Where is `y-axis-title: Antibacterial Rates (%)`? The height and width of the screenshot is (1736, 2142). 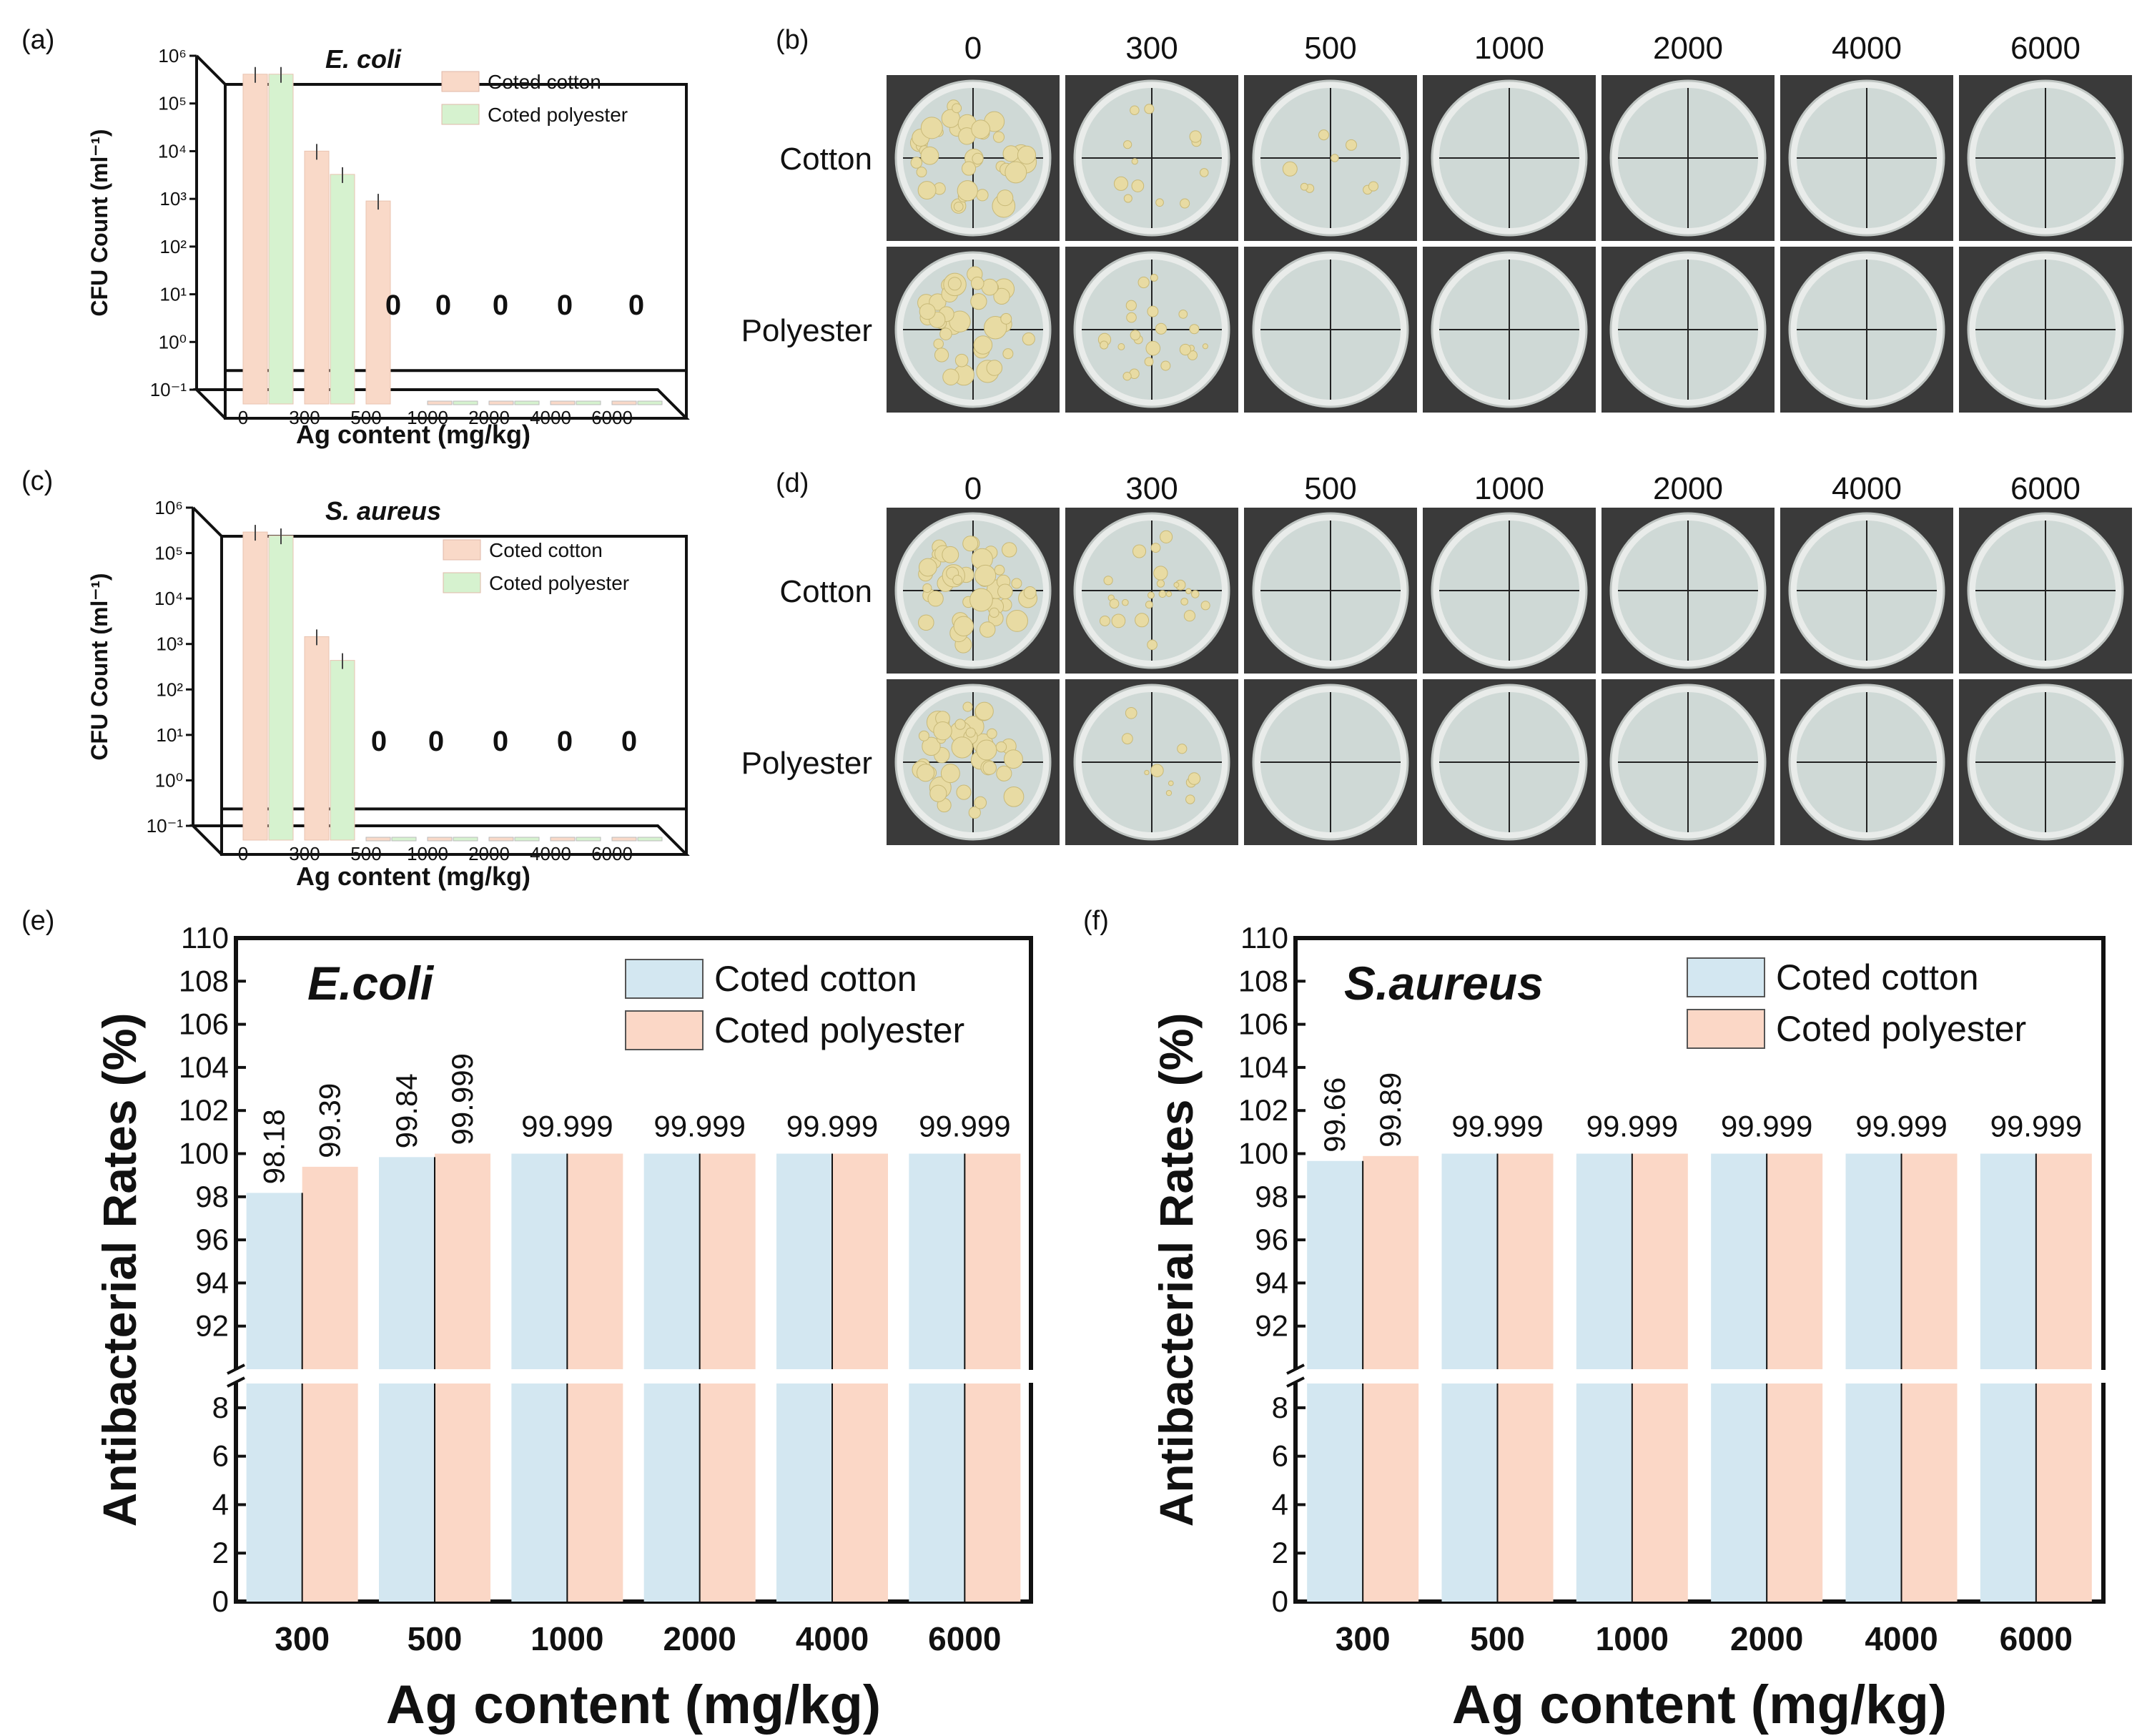
y-axis-title: Antibacterial Rates (%) is located at coordinates (1176, 1270).